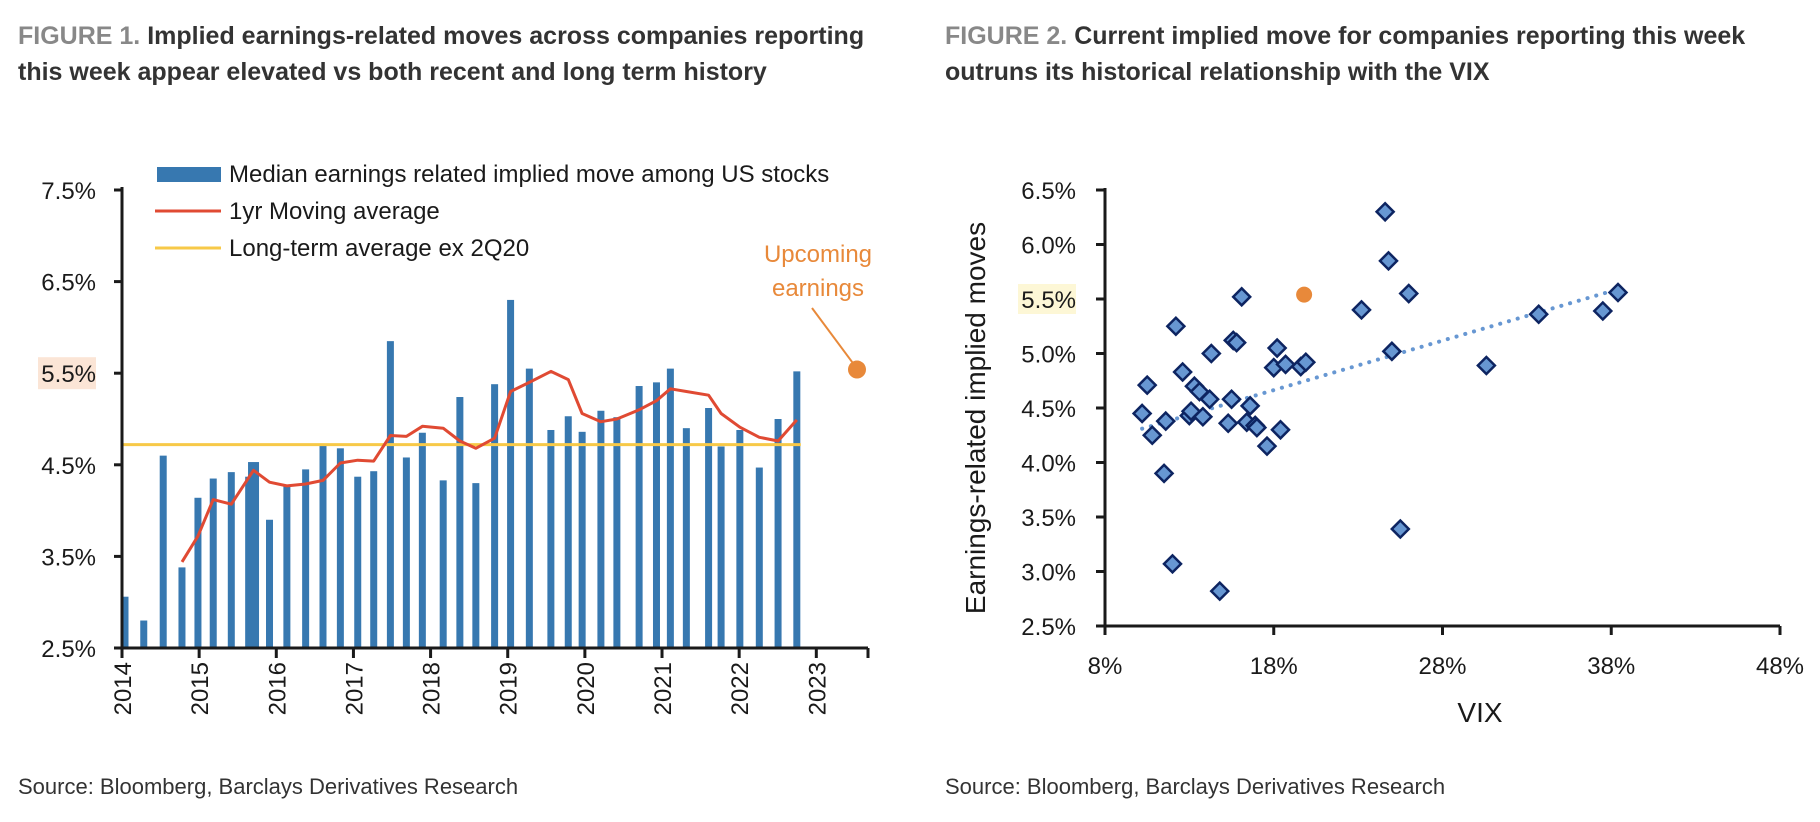 The image size is (1820, 822). What do you see at coordinates (200, 688) in the screenshot?
I see `x-tick-label: 2015` at bounding box center [200, 688].